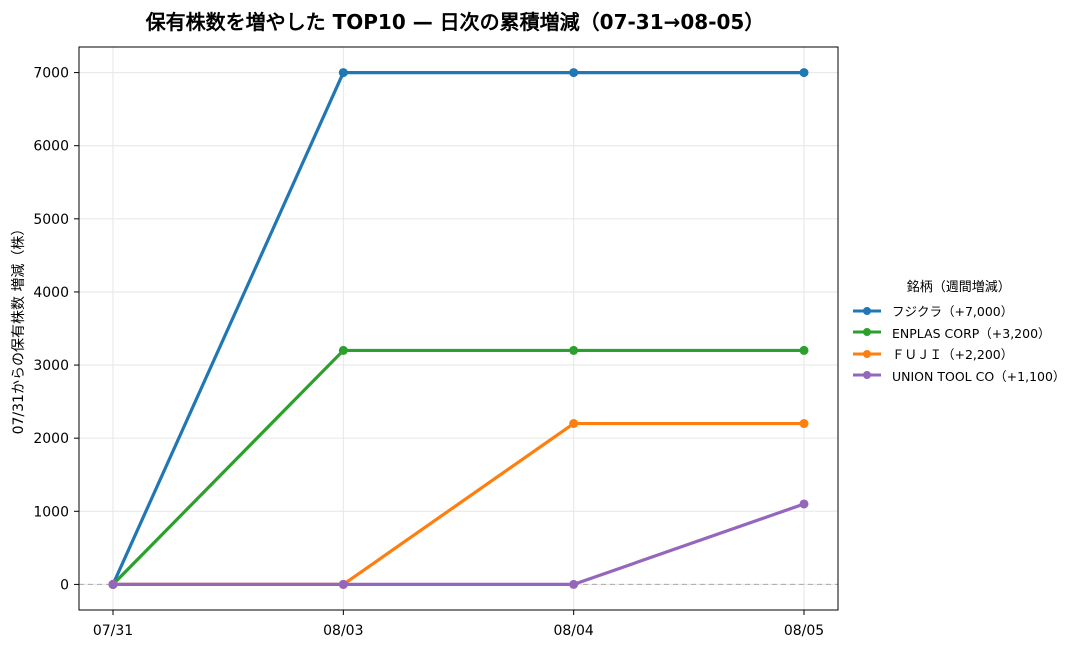 This screenshot has height=649, width=1088. Describe the element at coordinates (51, 512) in the screenshot. I see `y-tick-label: 1000` at that location.